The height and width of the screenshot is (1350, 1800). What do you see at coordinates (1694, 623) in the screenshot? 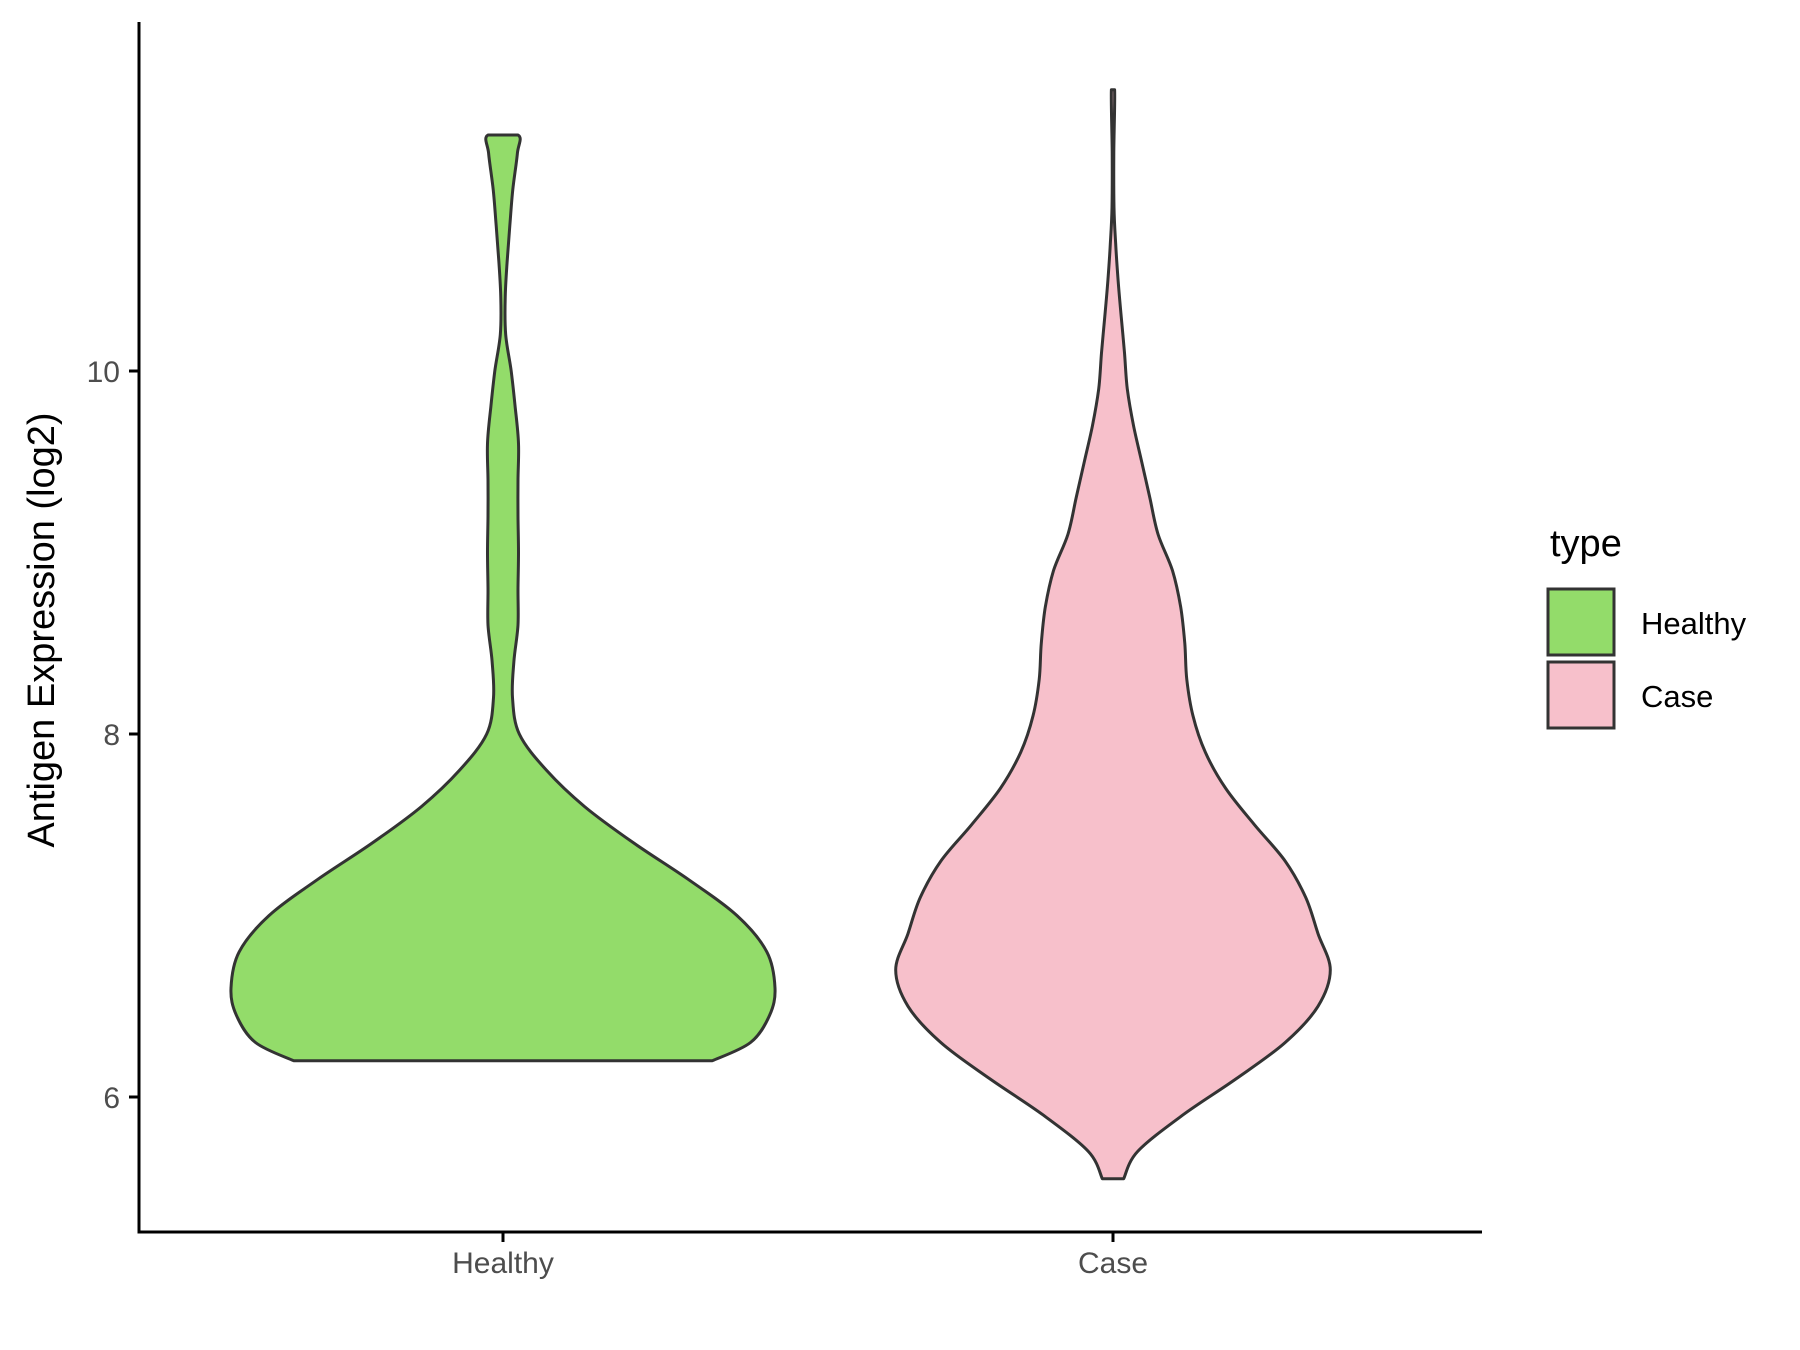
I see `legend-label-healthy: Healthy` at bounding box center [1694, 623].